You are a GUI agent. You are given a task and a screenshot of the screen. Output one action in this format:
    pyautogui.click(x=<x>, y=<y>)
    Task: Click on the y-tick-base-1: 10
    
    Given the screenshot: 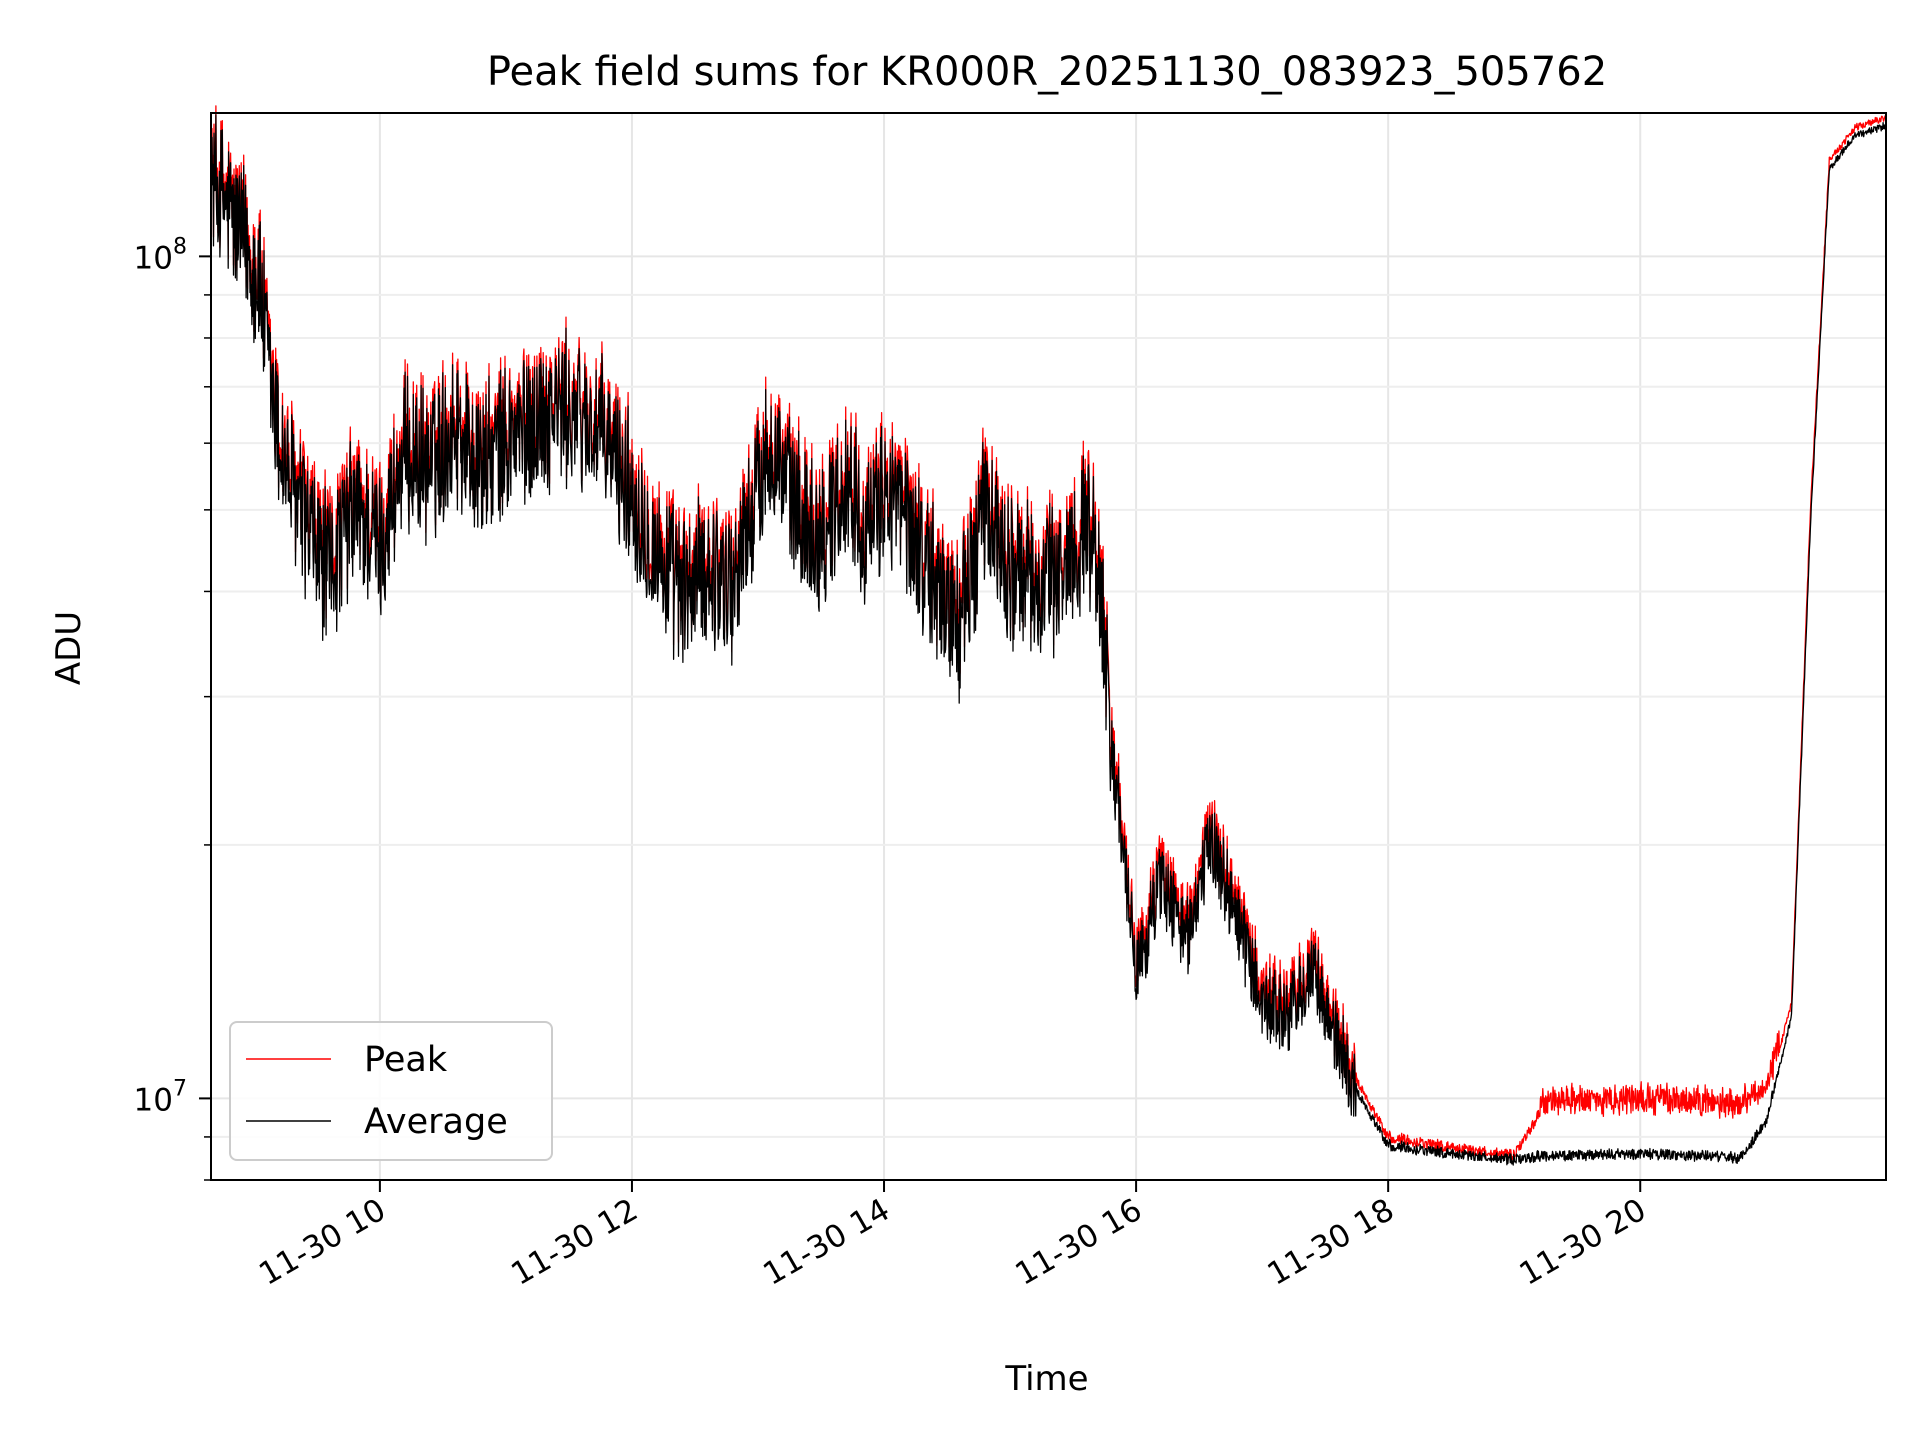 What is the action you would take?
    pyautogui.click(x=153, y=258)
    